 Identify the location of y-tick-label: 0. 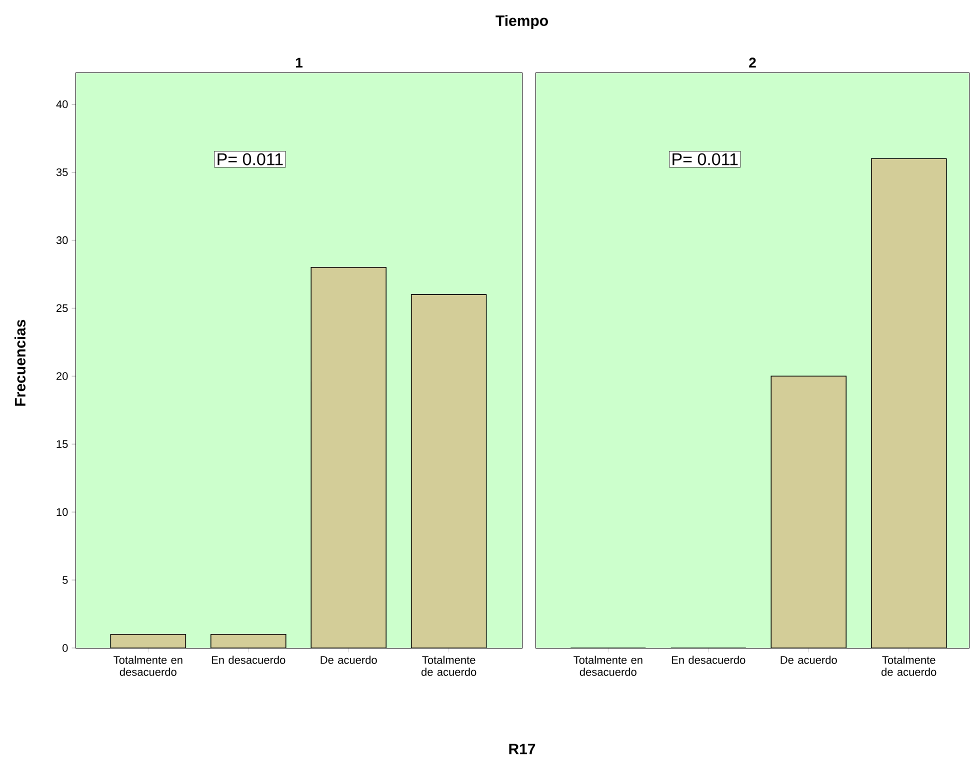
(65, 648).